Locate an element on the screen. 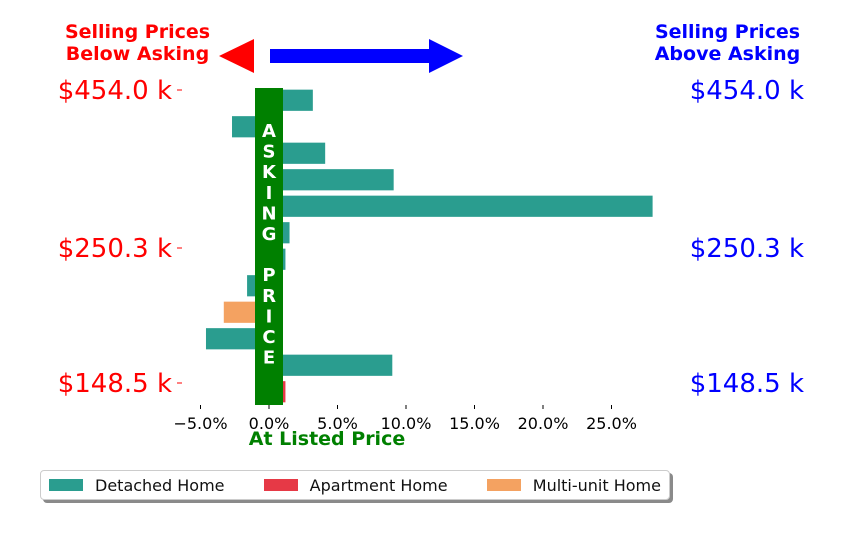 This screenshot has height=541, width=844. legend-item-detached: Detached Home is located at coordinates (137, 485).